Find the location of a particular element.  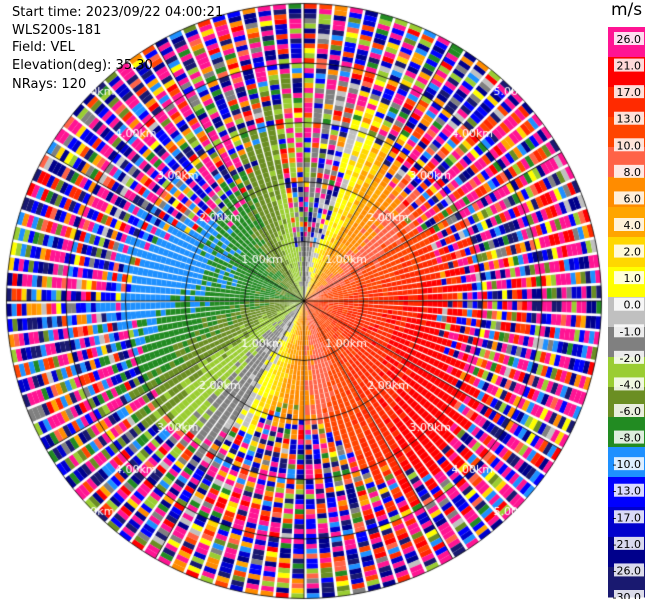

colorbar-tick-label: -8.0 is located at coordinates (630, 438).